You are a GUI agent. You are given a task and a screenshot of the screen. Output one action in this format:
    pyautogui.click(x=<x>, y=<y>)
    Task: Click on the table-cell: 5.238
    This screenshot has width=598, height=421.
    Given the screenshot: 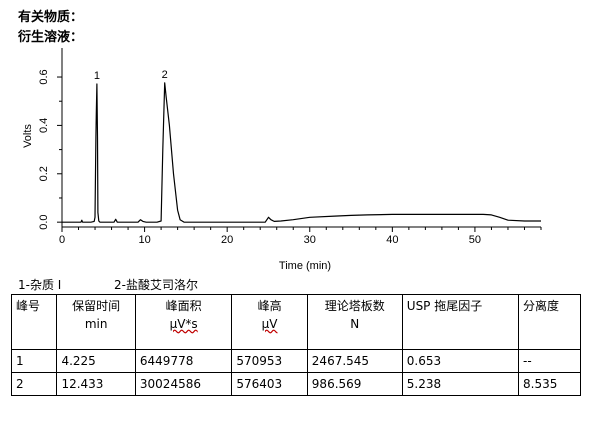 What is the action you would take?
    pyautogui.click(x=460, y=384)
    